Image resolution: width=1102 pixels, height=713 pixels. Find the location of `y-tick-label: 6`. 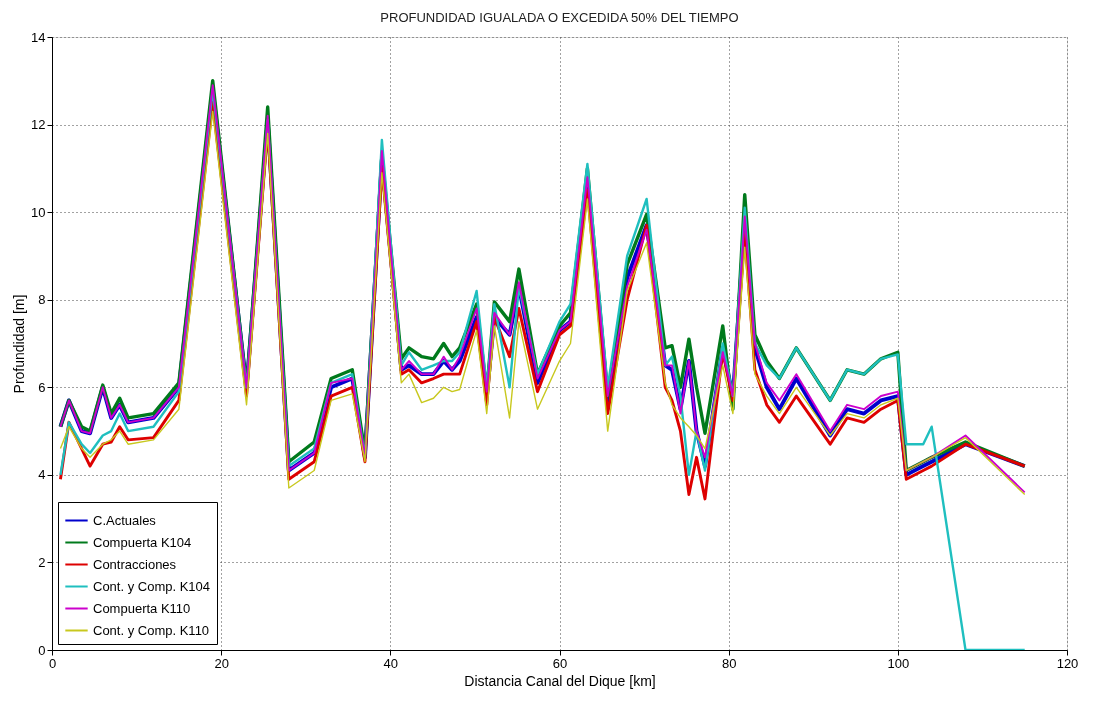

y-tick-label: 6 is located at coordinates (42, 387).